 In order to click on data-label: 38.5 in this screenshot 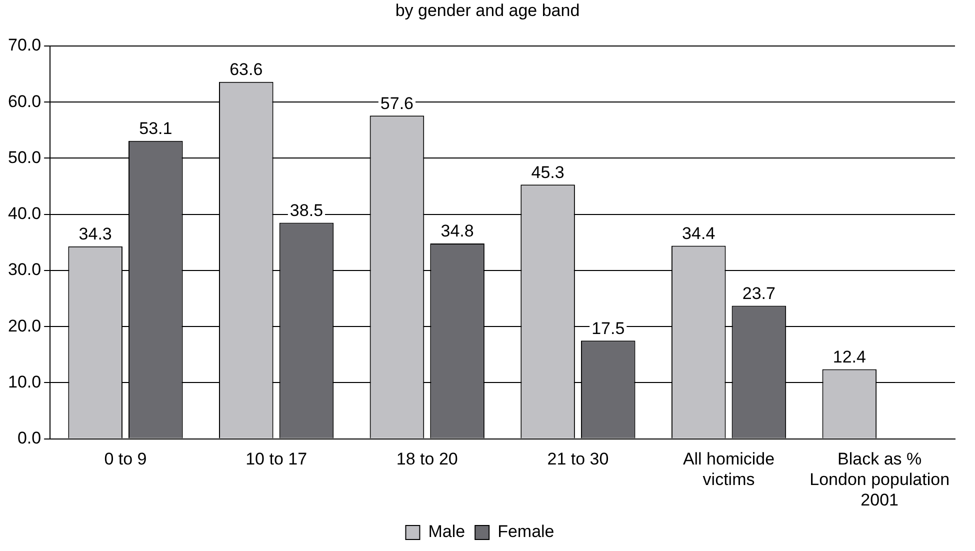, I will do `click(307, 210)`.